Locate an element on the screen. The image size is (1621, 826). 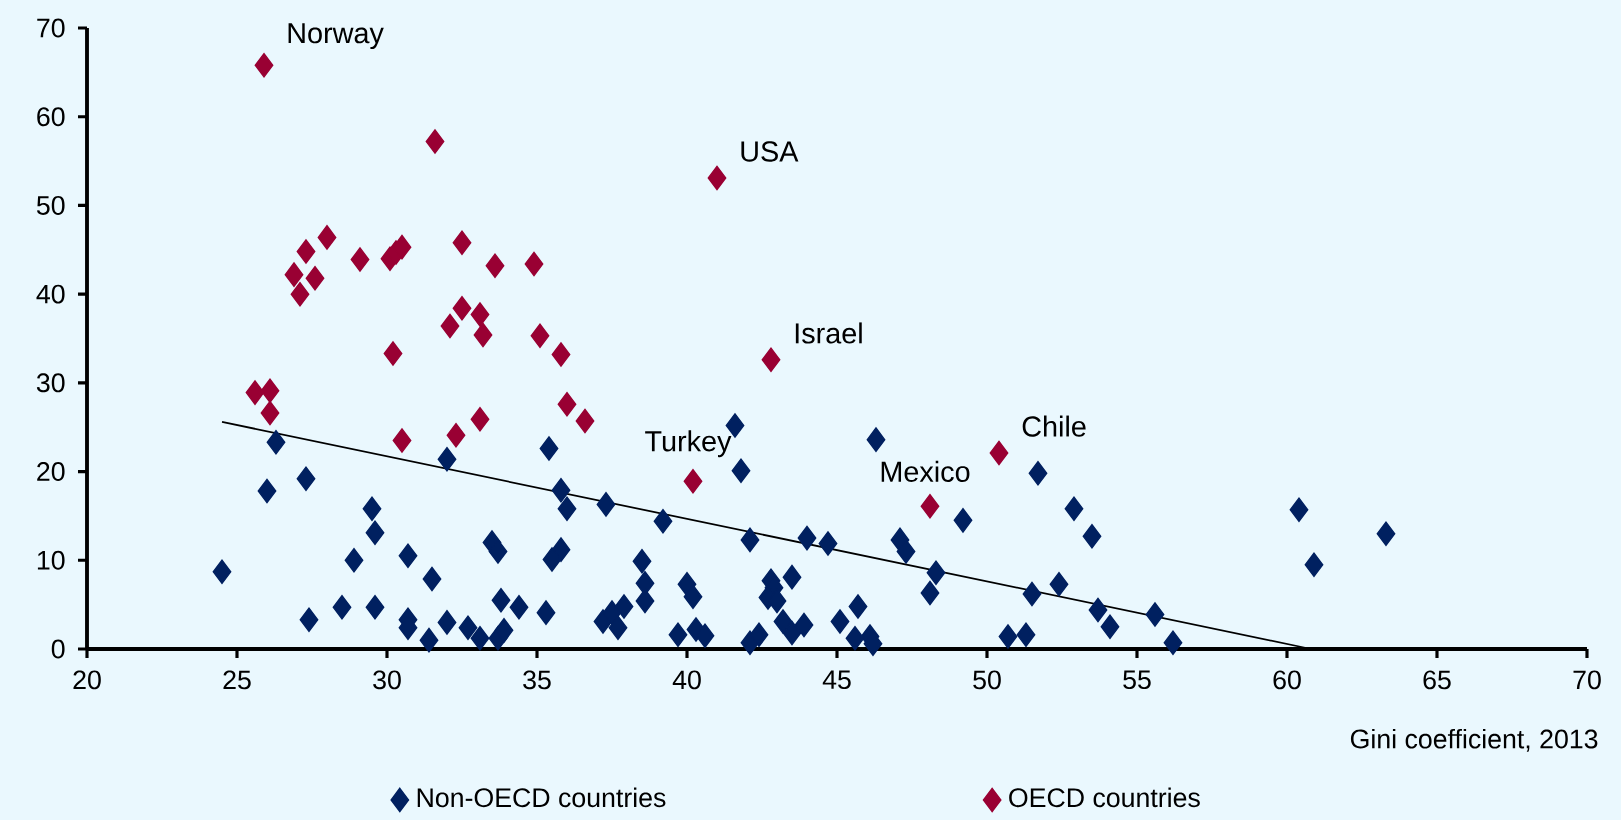
x-tick-label: 40 is located at coordinates (686, 680).